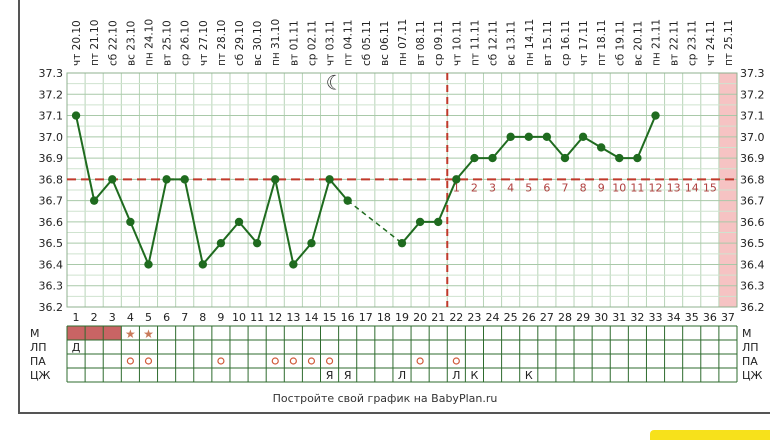  I want to click on date-label: сб 19.11, so click(620, 43).